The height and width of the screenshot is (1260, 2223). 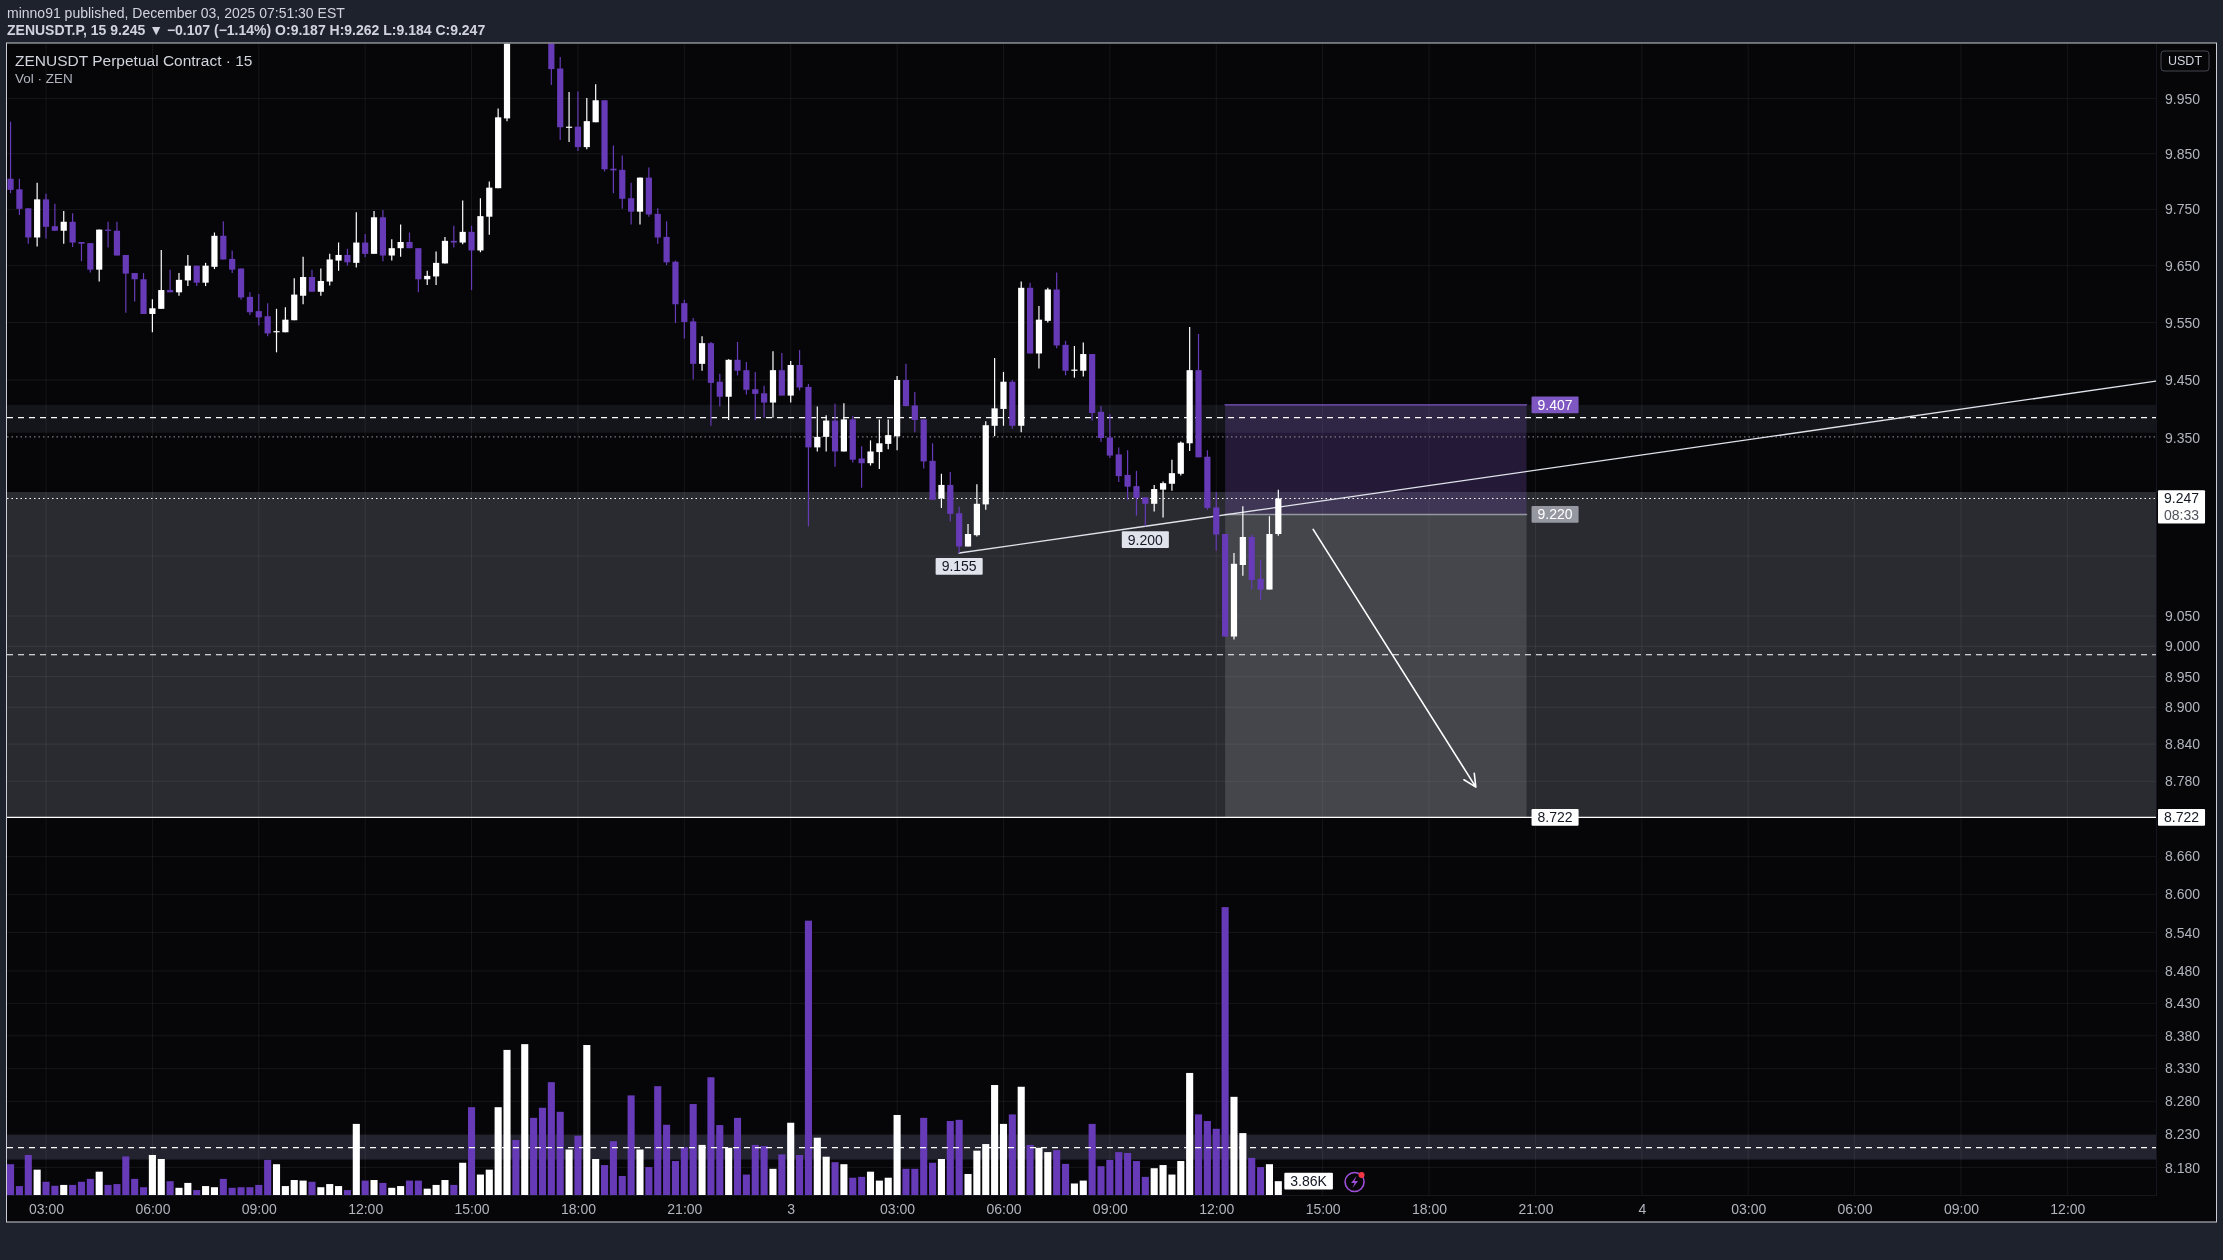 I want to click on y-tick-label: 9.000, so click(x=2183, y=646).